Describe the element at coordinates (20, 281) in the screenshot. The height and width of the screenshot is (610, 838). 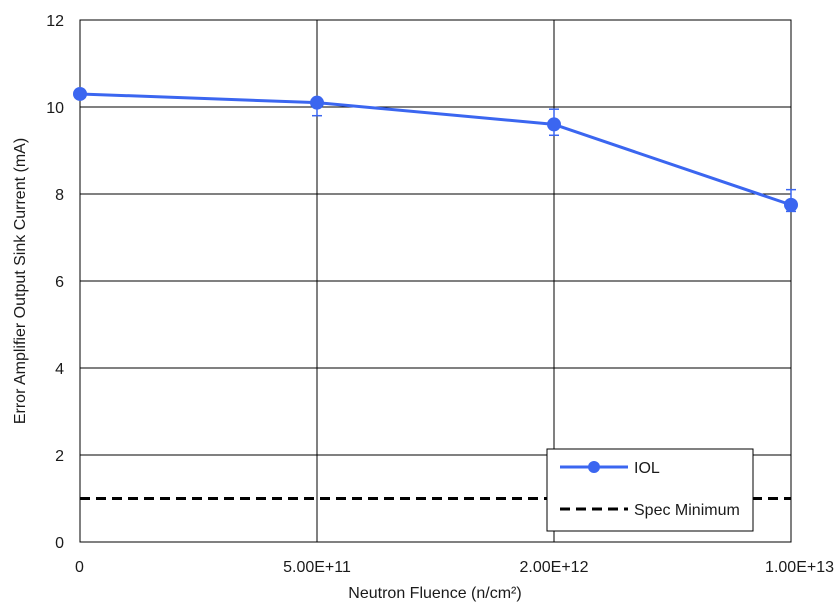
I see `y-axis-title: Error Amplifier Output Sink Current (mA)` at that location.